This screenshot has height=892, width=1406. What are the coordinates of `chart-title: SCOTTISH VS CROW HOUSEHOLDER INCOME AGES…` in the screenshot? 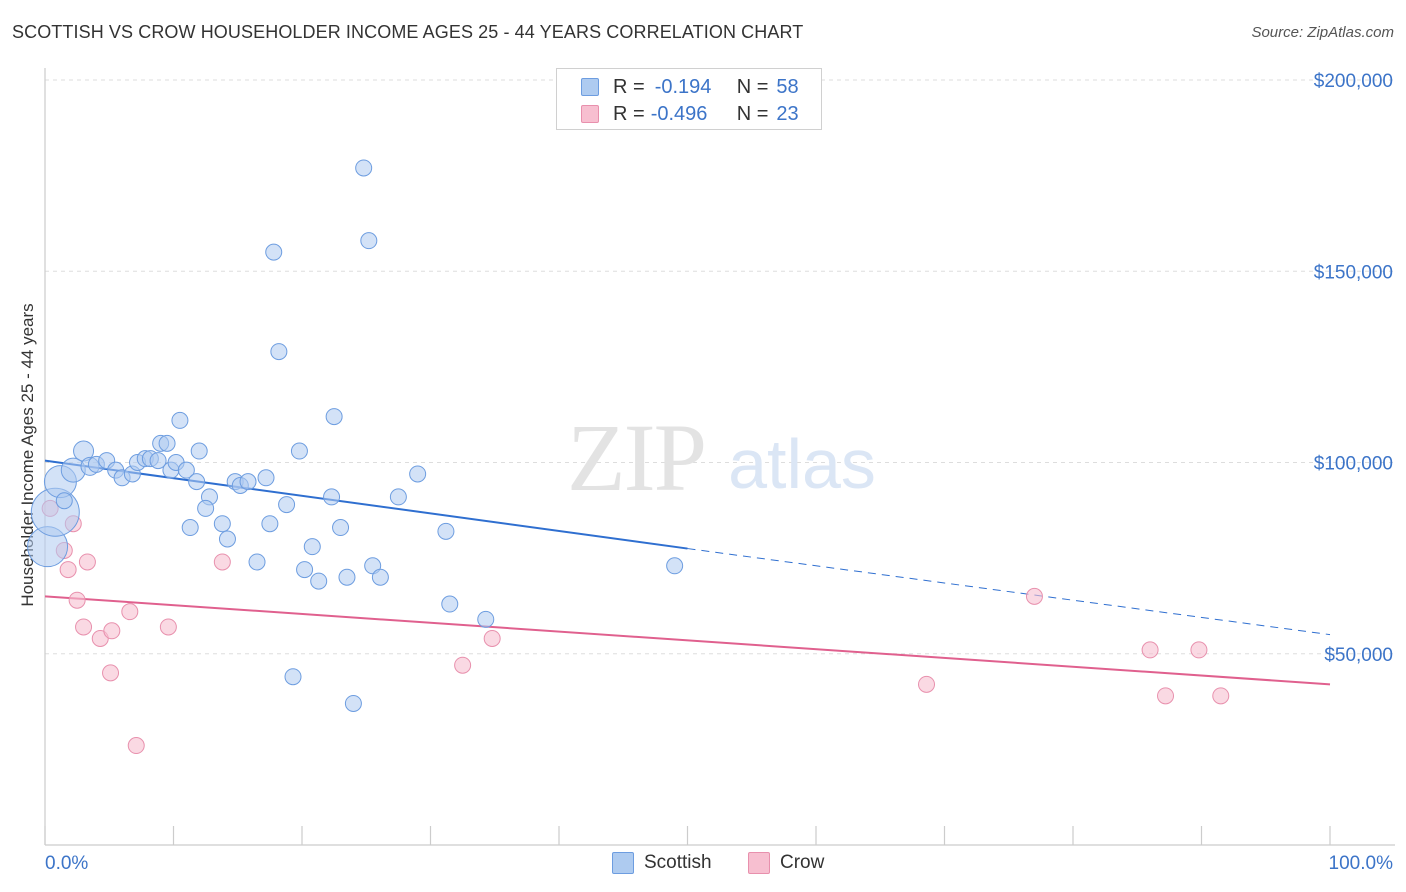 It's located at (408, 32).